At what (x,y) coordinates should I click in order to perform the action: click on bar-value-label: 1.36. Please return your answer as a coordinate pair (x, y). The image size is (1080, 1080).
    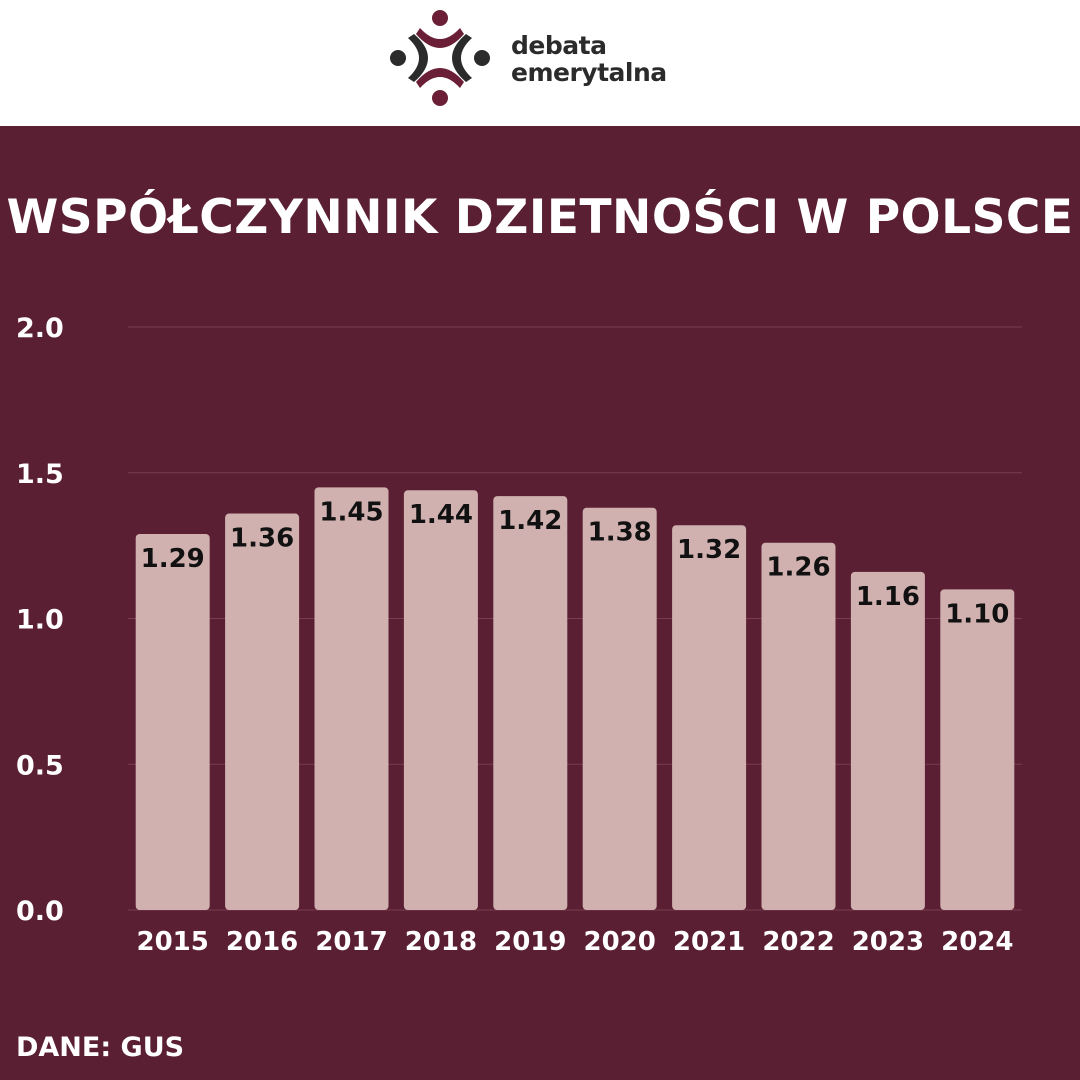
    Looking at the image, I should click on (262, 539).